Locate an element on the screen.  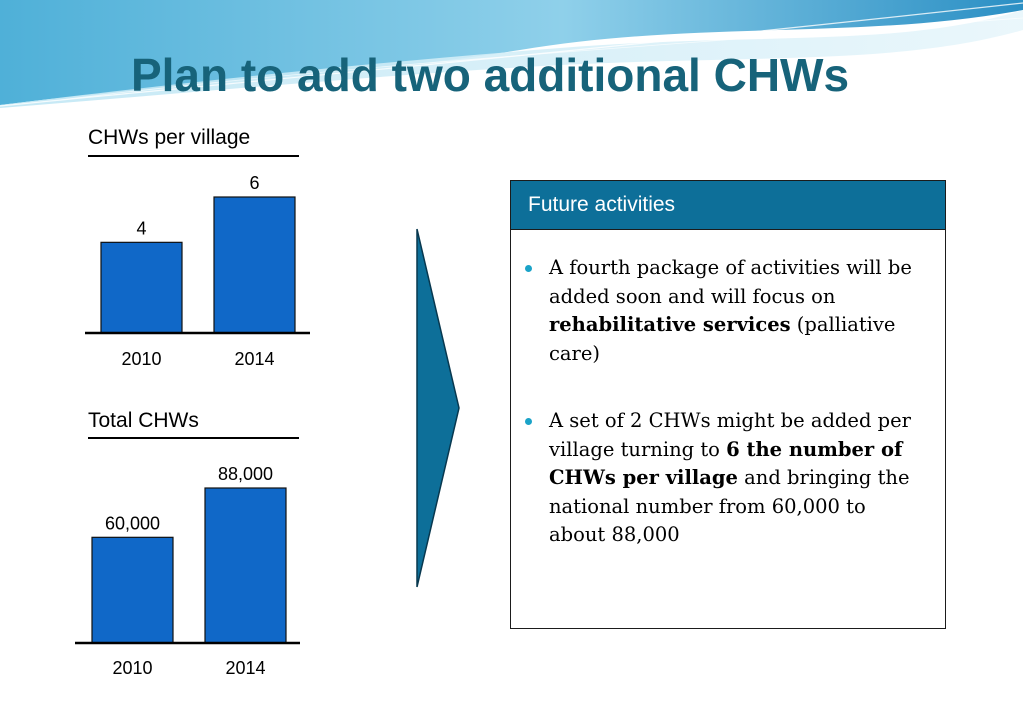
bullet-1-bold: rehabilitative services is located at coordinates (670, 324).